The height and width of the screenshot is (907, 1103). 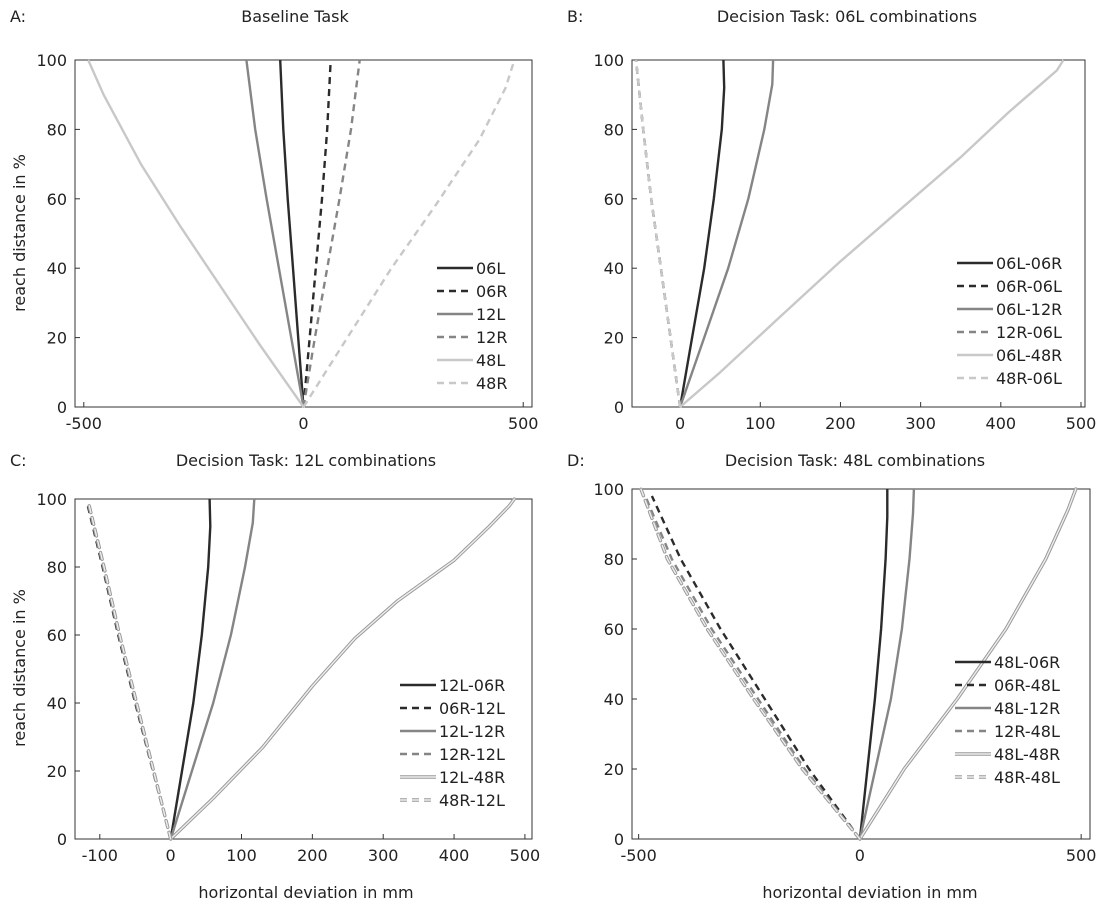 I want to click on y-tick-label-a-4: 80, so click(x=57, y=129).